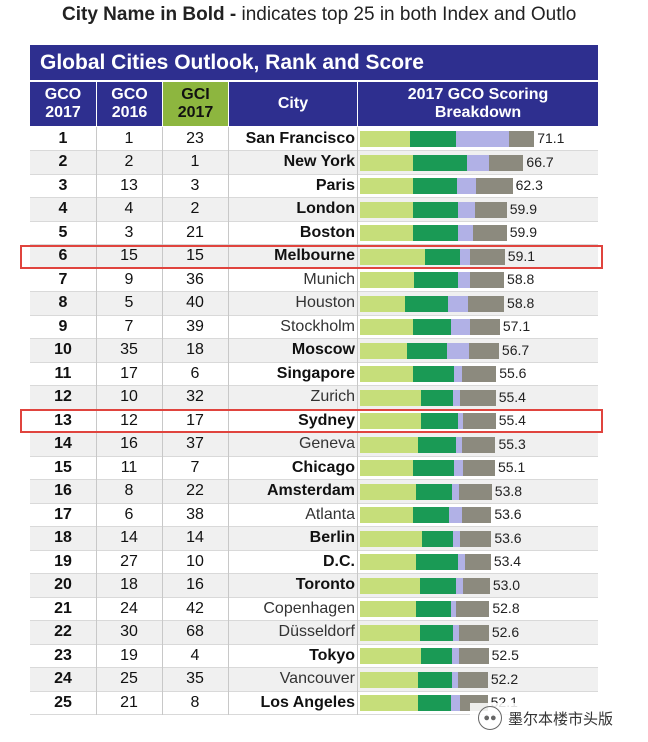 The width and height of the screenshot is (648, 742). I want to click on gco2017-rank: 16, so click(63, 491).